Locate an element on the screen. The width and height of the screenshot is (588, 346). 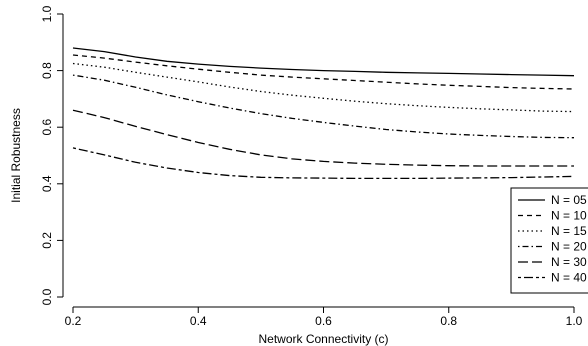
legend-label: N = 10 is located at coordinates (569, 216).